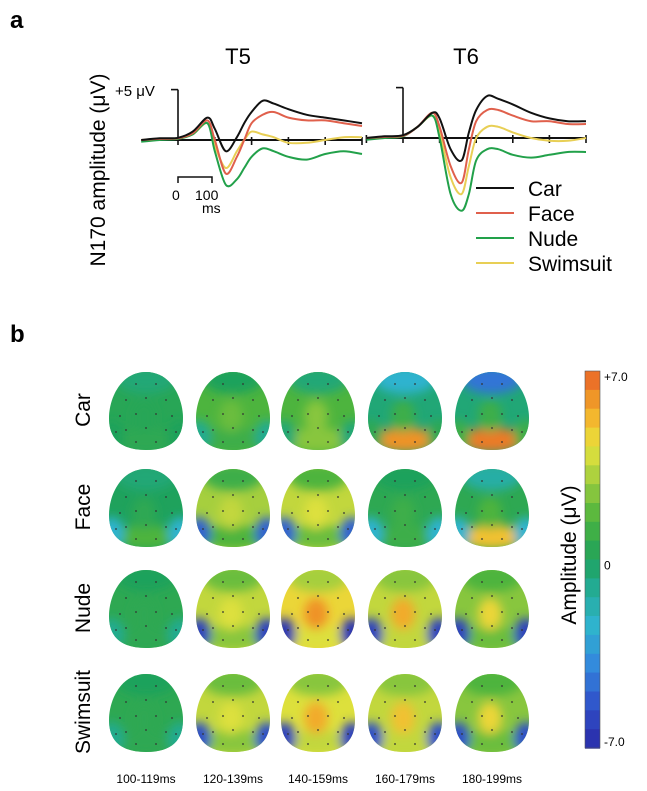  Describe the element at coordinates (83, 608) in the screenshot. I see `row-label-nude: Nude` at that location.